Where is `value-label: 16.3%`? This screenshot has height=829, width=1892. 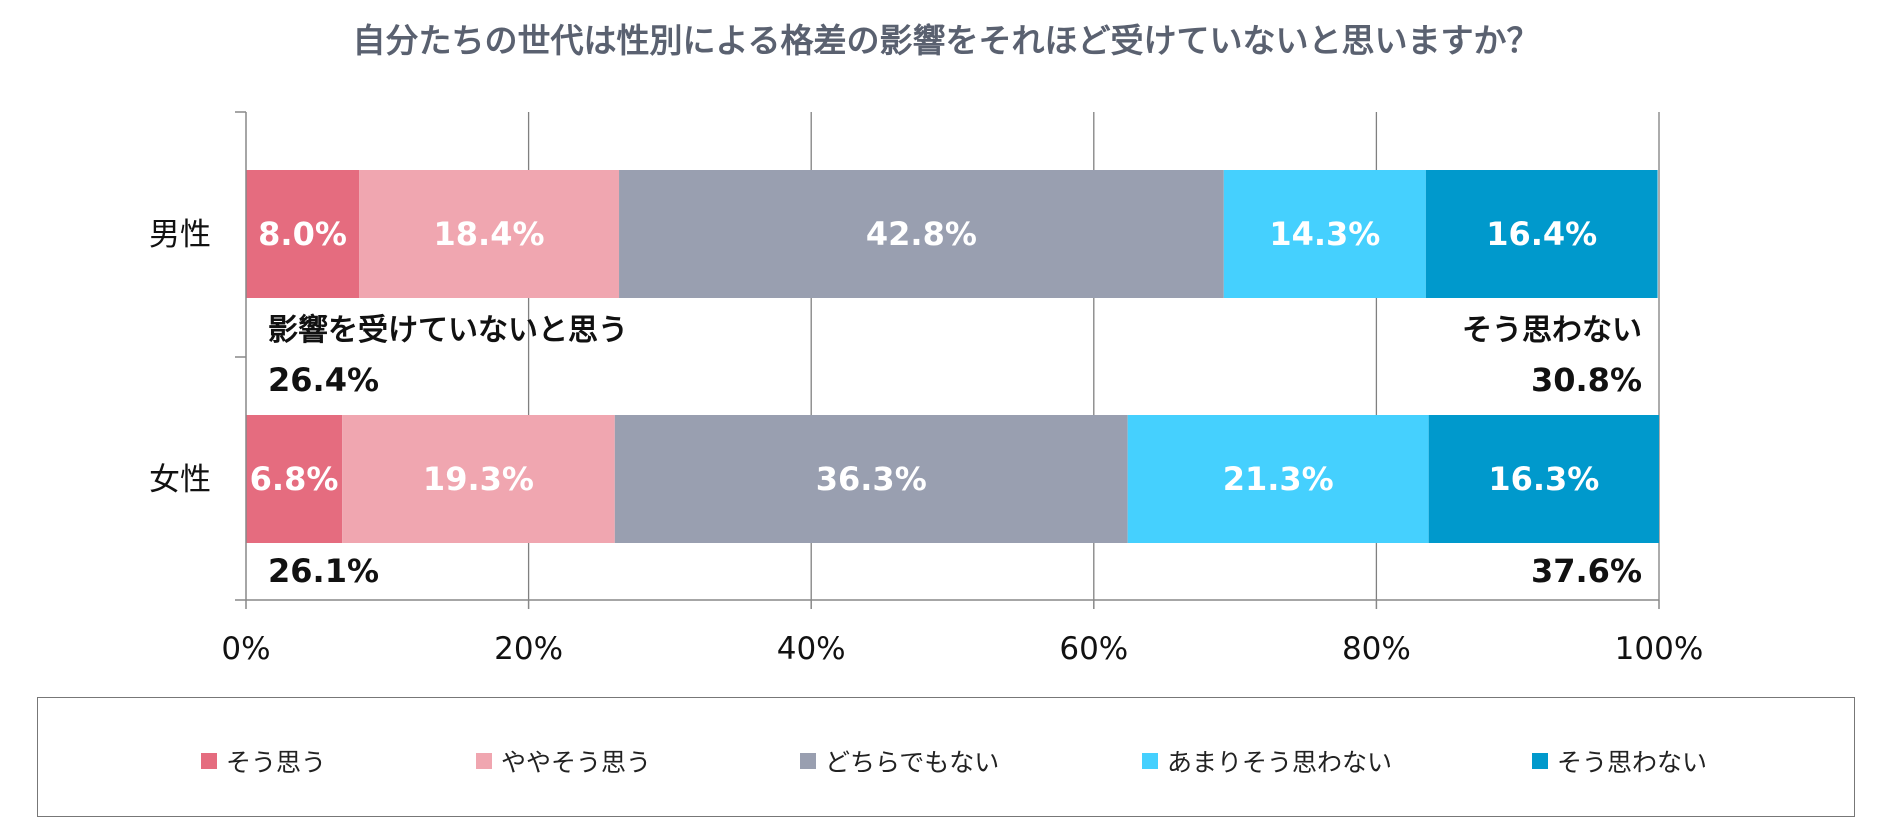
value-label: 16.3% is located at coordinates (1543, 479).